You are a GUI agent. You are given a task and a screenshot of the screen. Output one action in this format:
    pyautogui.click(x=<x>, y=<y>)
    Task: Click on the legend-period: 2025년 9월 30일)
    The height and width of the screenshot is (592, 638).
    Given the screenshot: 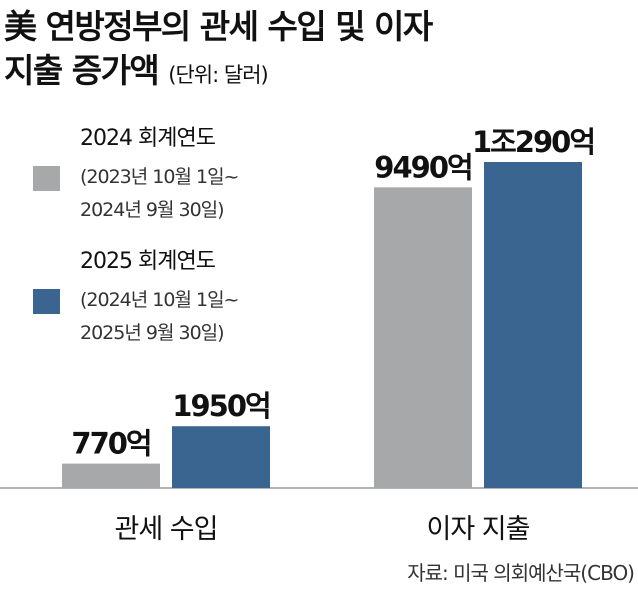 What is the action you would take?
    pyautogui.click(x=152, y=333)
    